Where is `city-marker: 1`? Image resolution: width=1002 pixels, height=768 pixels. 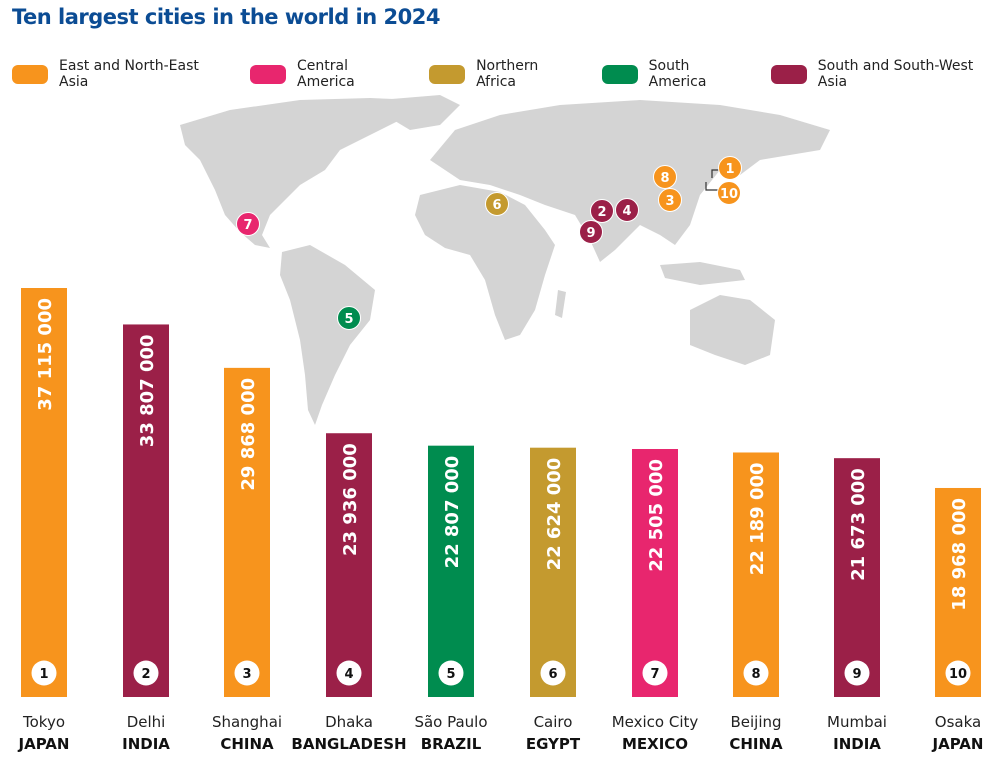 city-marker: 1 is located at coordinates (730, 168).